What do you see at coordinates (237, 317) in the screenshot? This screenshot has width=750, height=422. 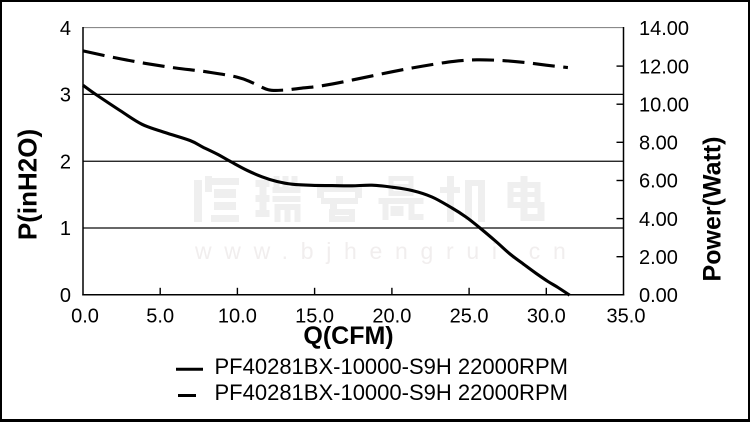 I see `svg-text: 10.0` at bounding box center [237, 317].